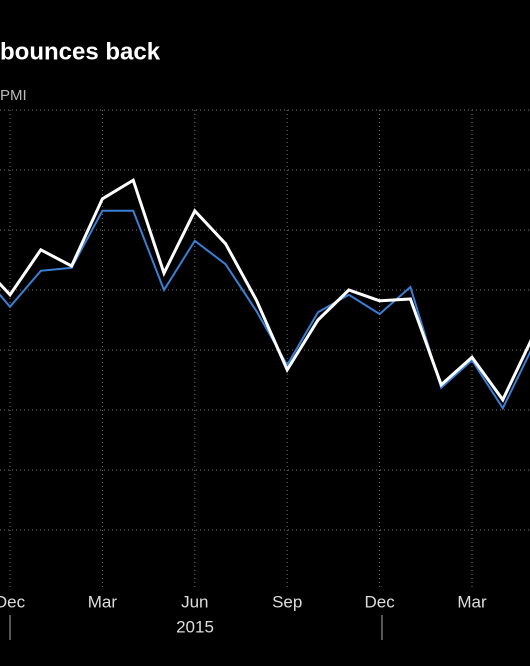 The width and height of the screenshot is (530, 666). What do you see at coordinates (80, 51) in the screenshot?
I see `chart-title: bounces back` at bounding box center [80, 51].